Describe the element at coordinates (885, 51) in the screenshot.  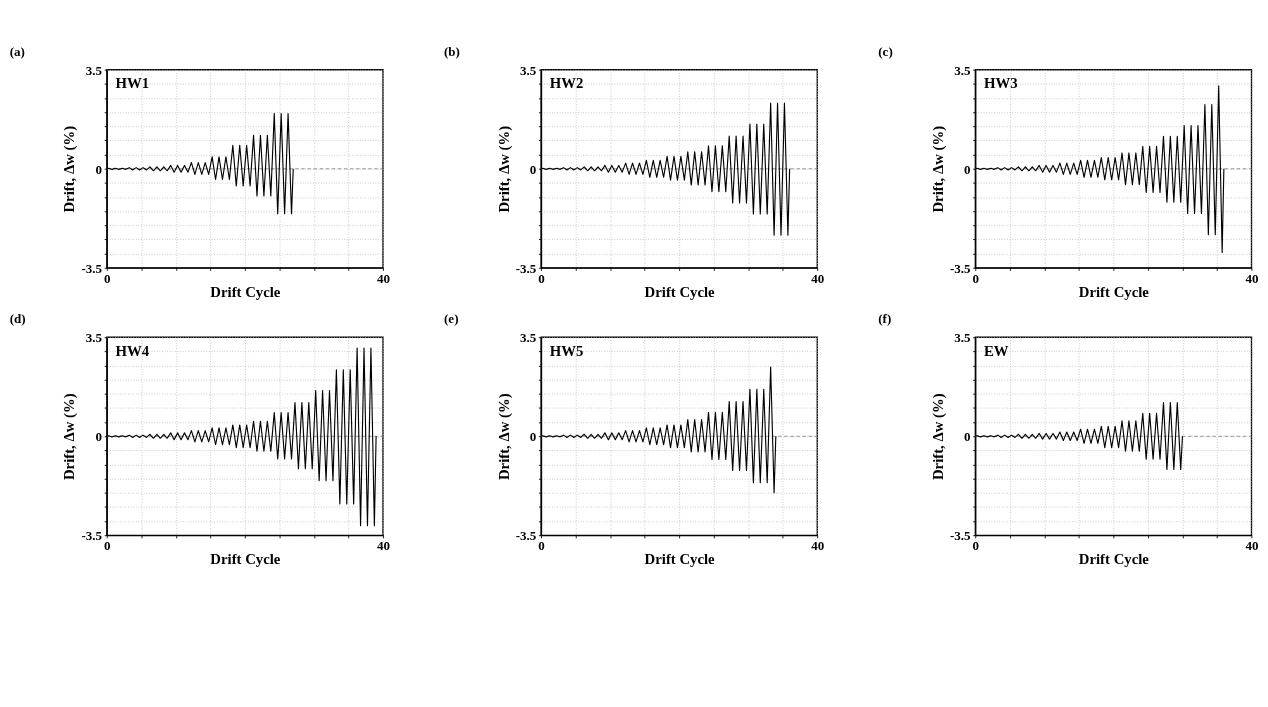
I see `chart-title: (c)` at that location.